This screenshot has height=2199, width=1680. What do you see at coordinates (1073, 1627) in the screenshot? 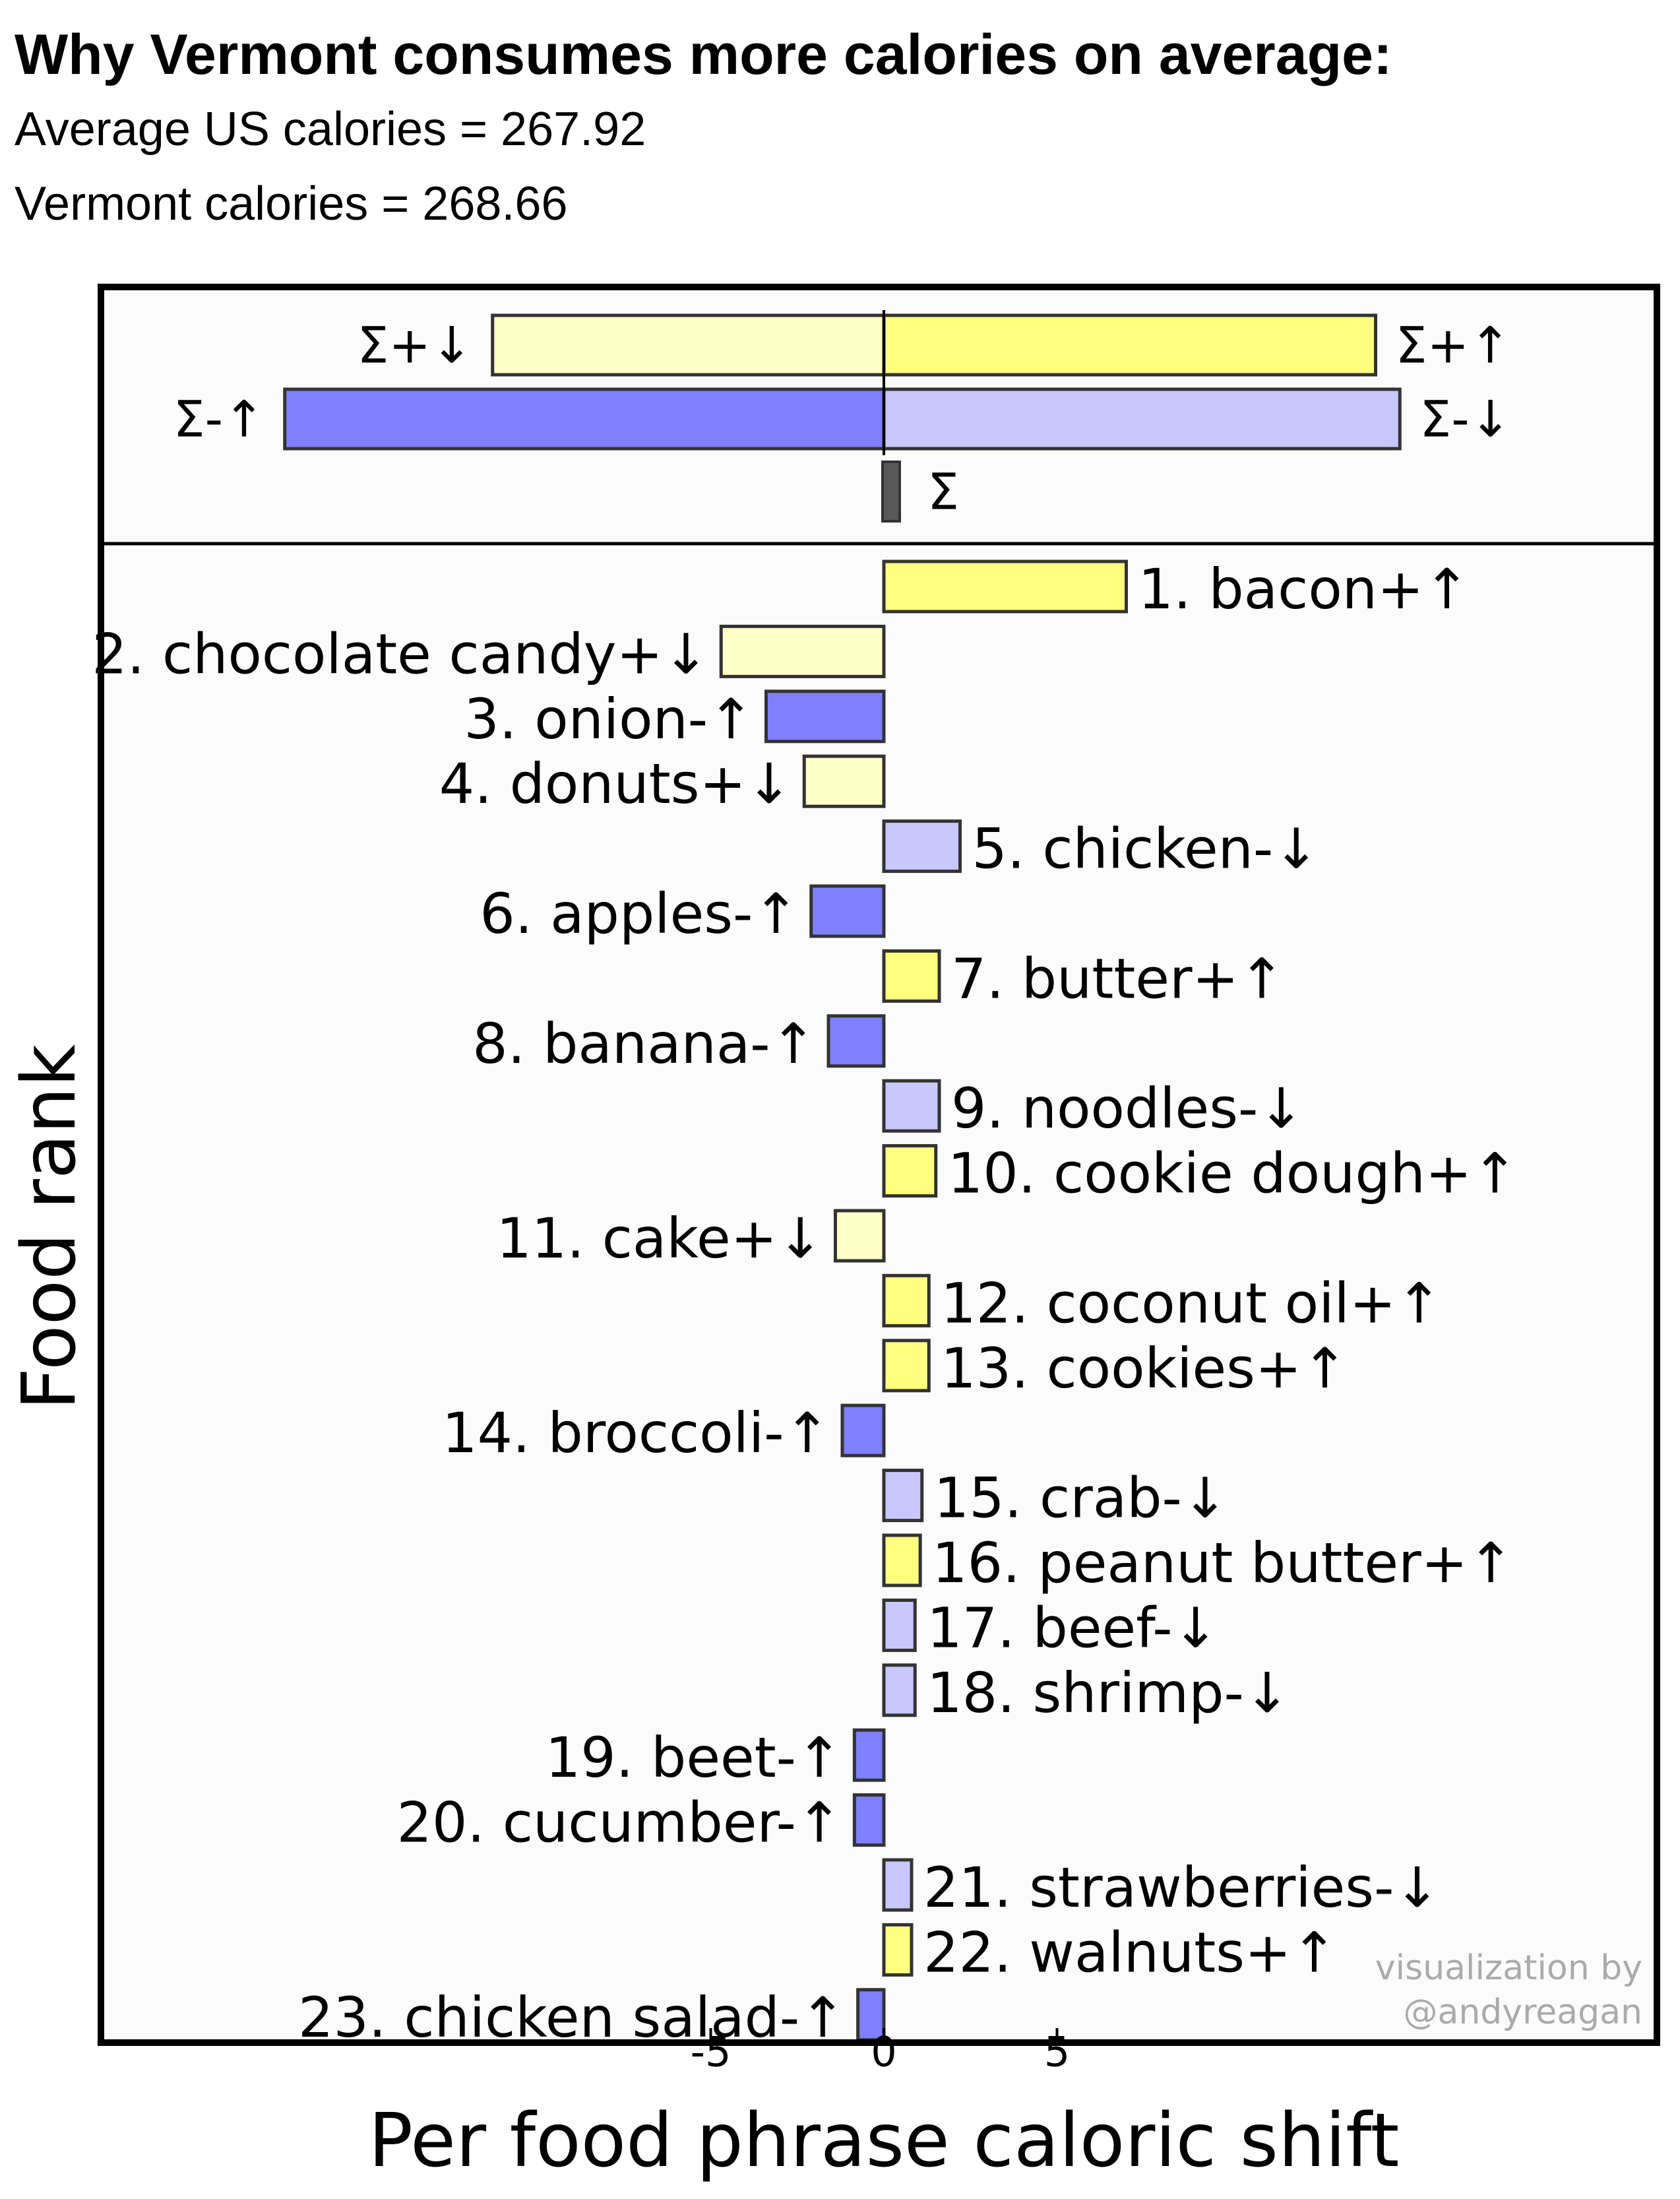
I see `food-label: 17. beef-↓` at bounding box center [1073, 1627].